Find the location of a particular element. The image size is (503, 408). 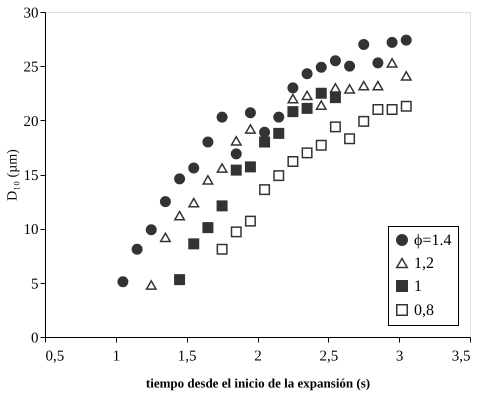

legend-label: 1,2 is located at coordinates (424, 263).